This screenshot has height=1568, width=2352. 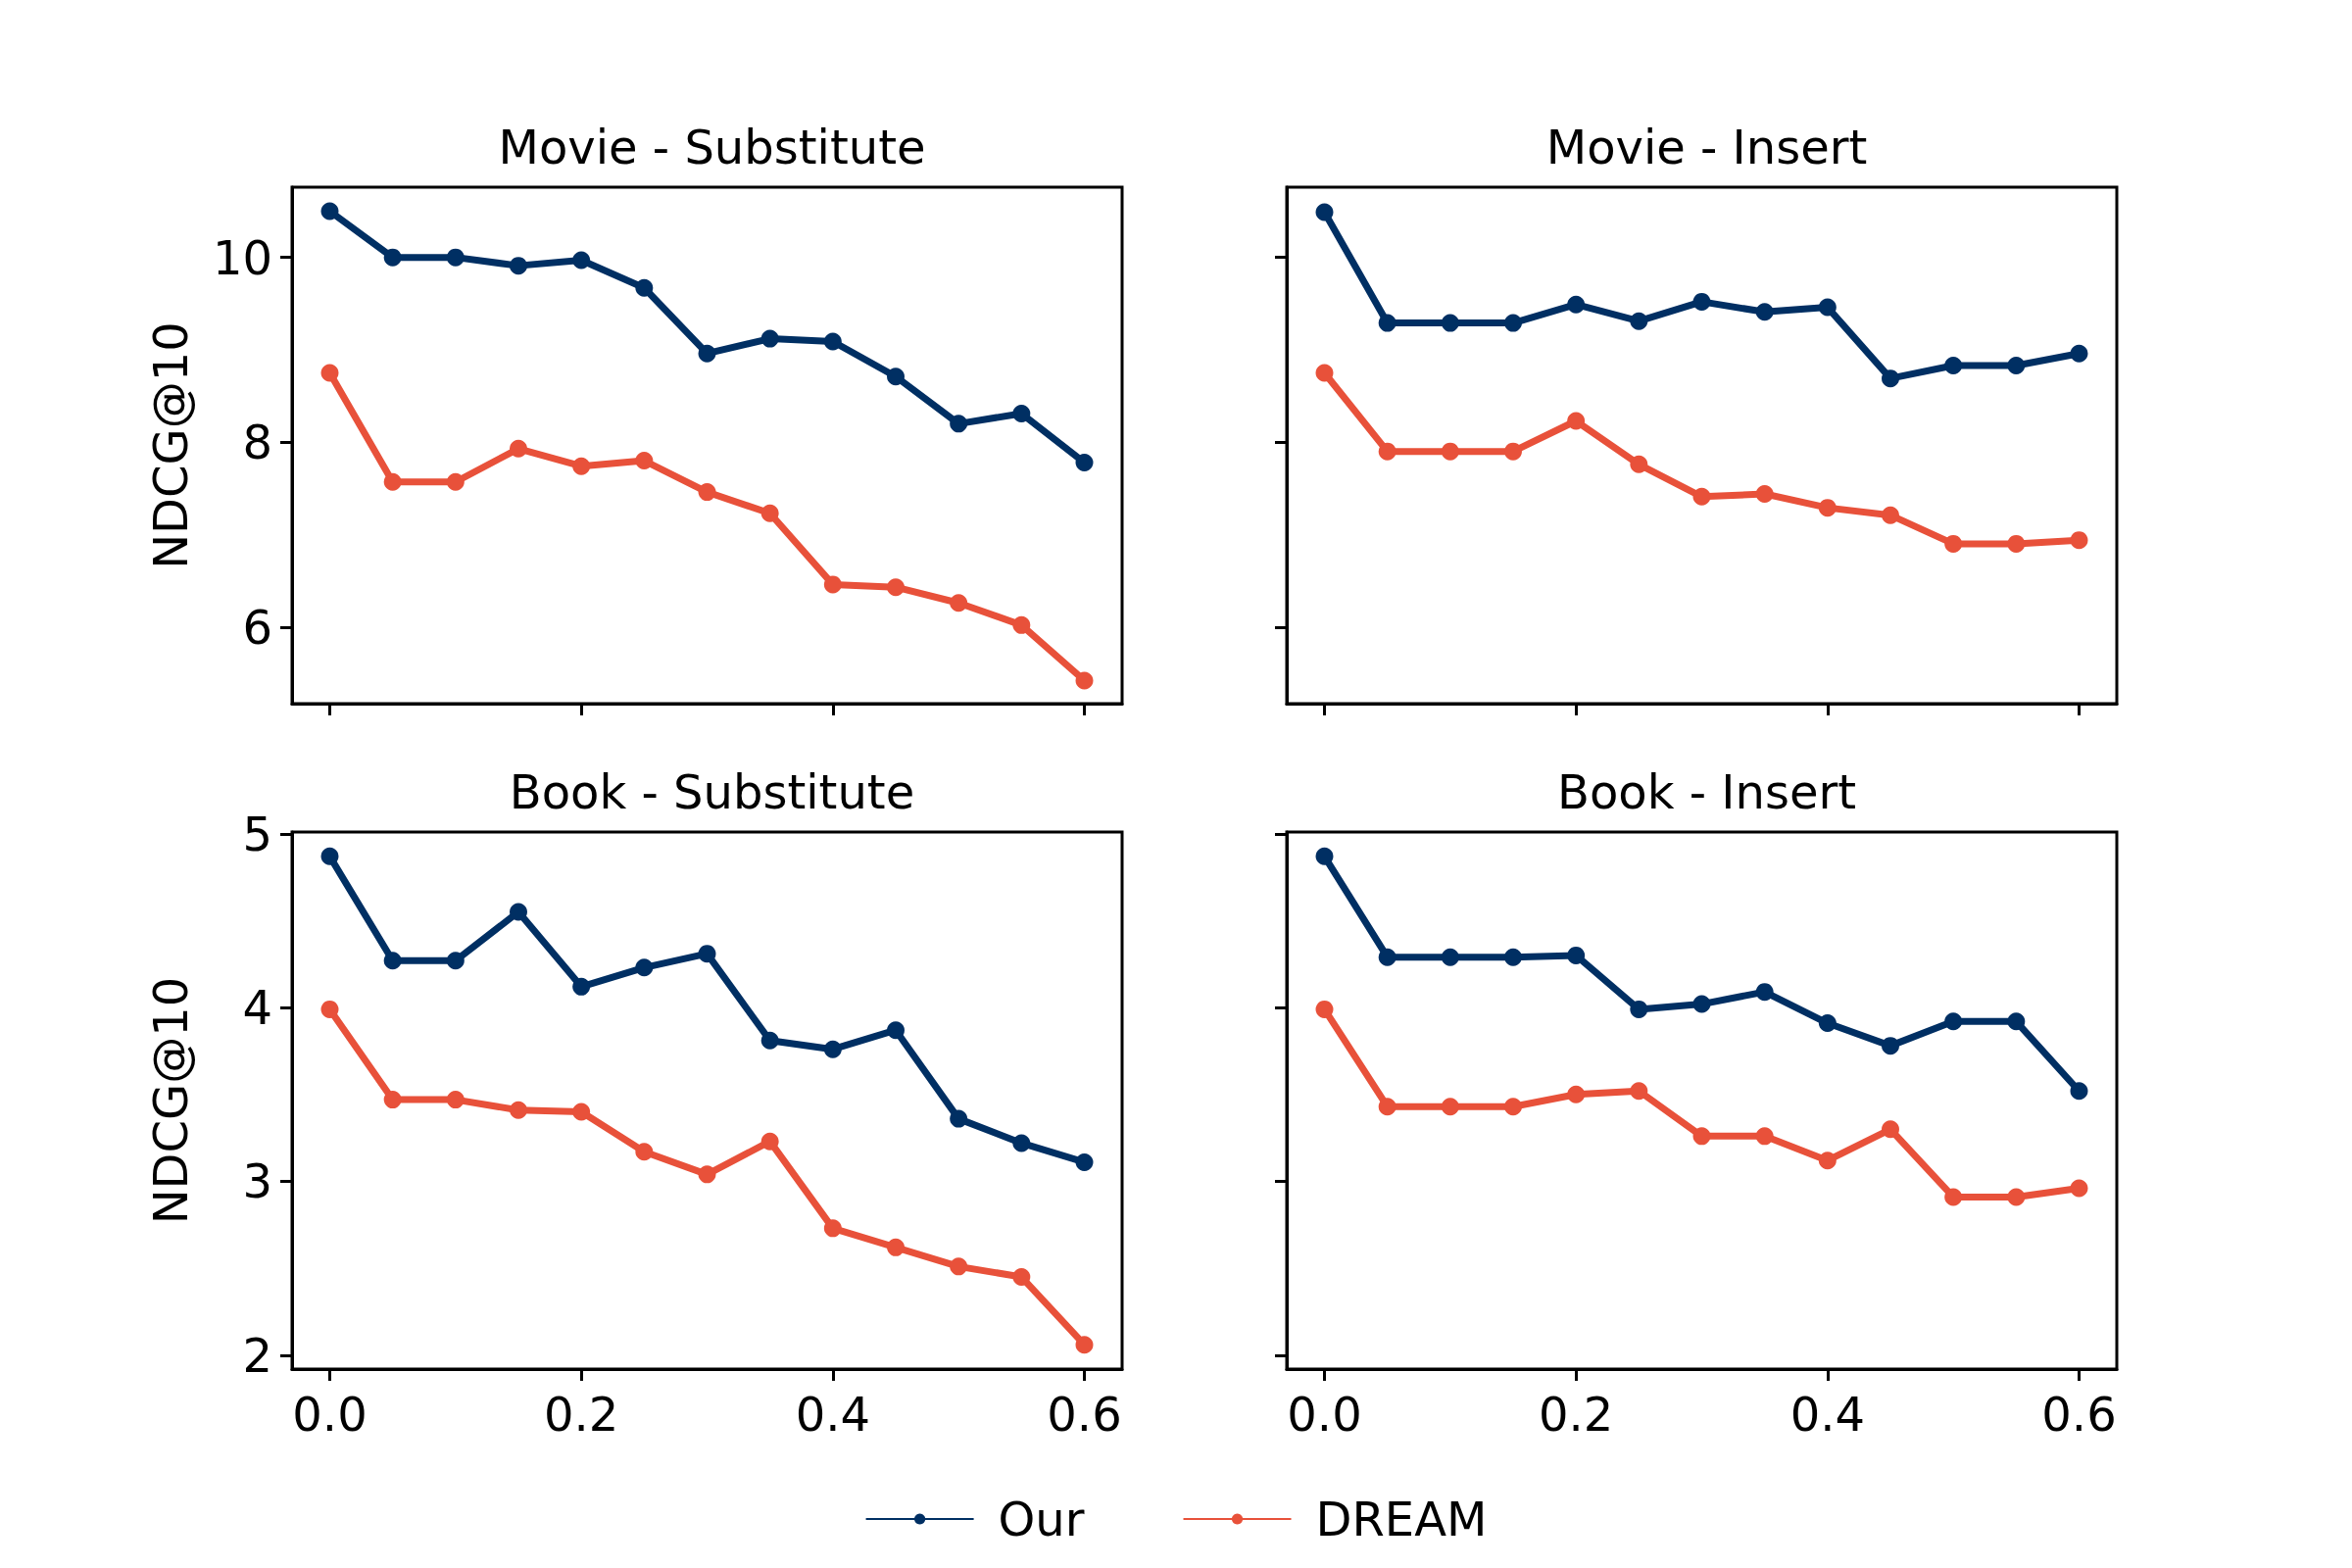 I want to click on y-tick-label: 6, so click(x=257, y=627).